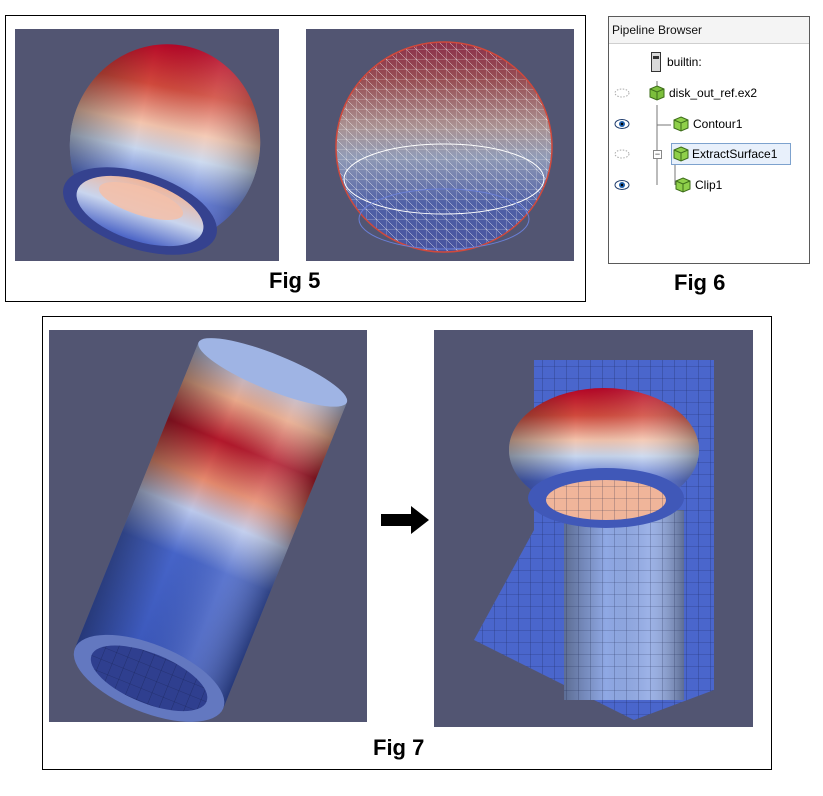 The image size is (823, 796). What do you see at coordinates (440, 145) in the screenshot?
I see `fig5-wireframe-dome-view` at bounding box center [440, 145].